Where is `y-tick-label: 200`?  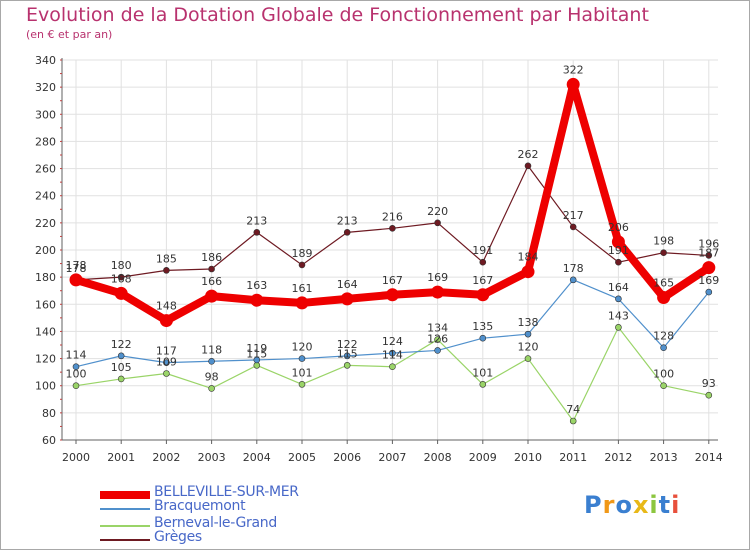 y-tick-label: 200 is located at coordinates (45, 250).